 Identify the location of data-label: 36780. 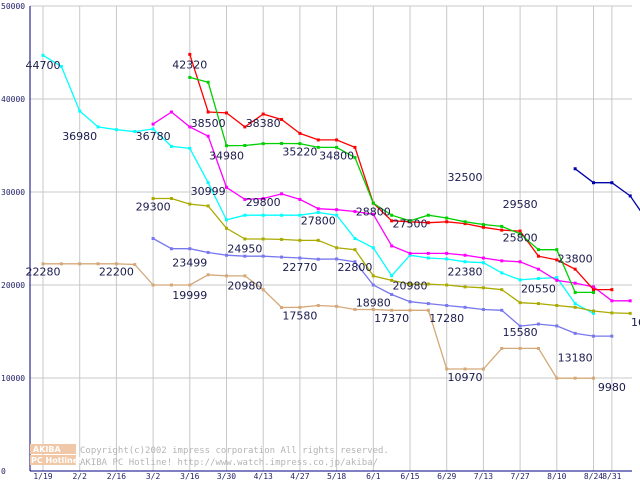
(153, 136).